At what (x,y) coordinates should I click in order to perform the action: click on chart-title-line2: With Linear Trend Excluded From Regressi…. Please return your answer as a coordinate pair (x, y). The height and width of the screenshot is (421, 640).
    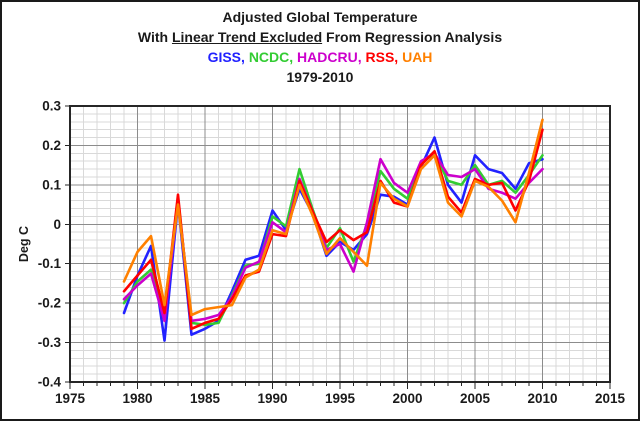
    Looking at the image, I should click on (320, 37).